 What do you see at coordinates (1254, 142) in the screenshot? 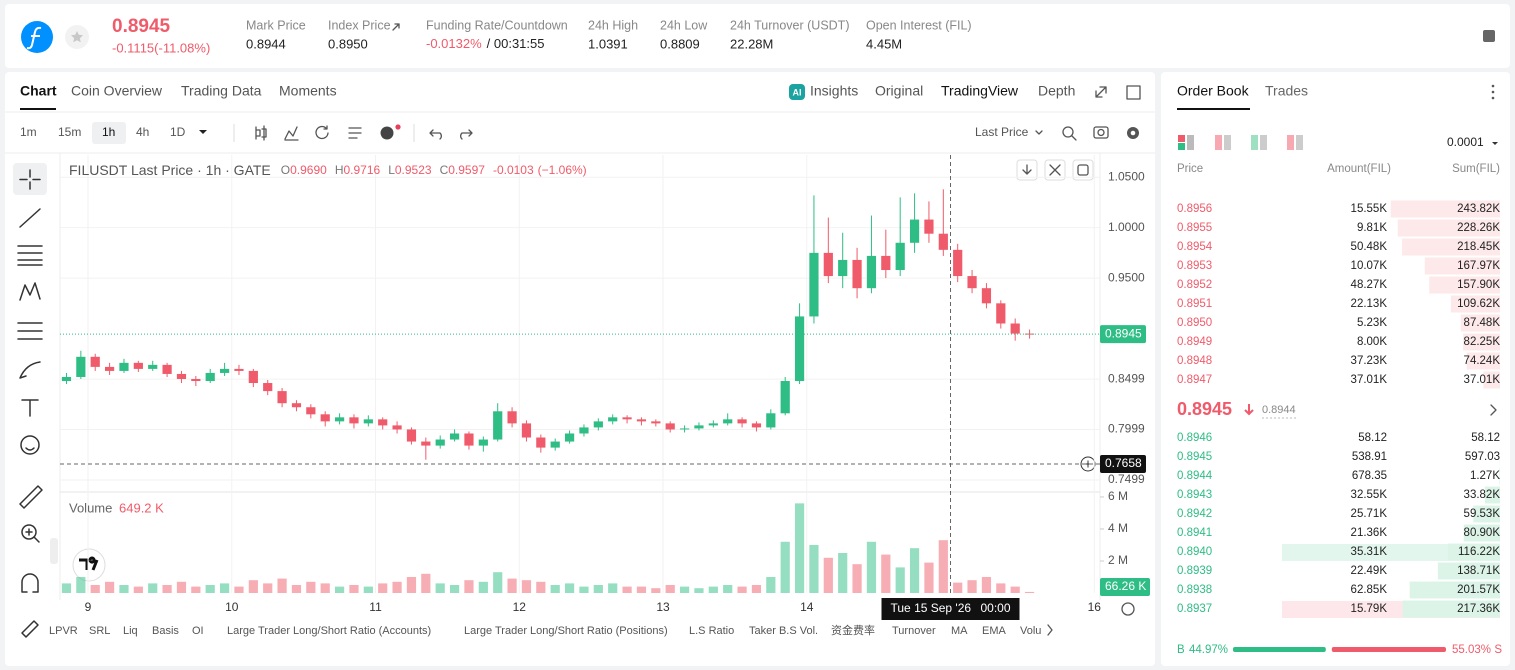
I see `layout-bids` at bounding box center [1254, 142].